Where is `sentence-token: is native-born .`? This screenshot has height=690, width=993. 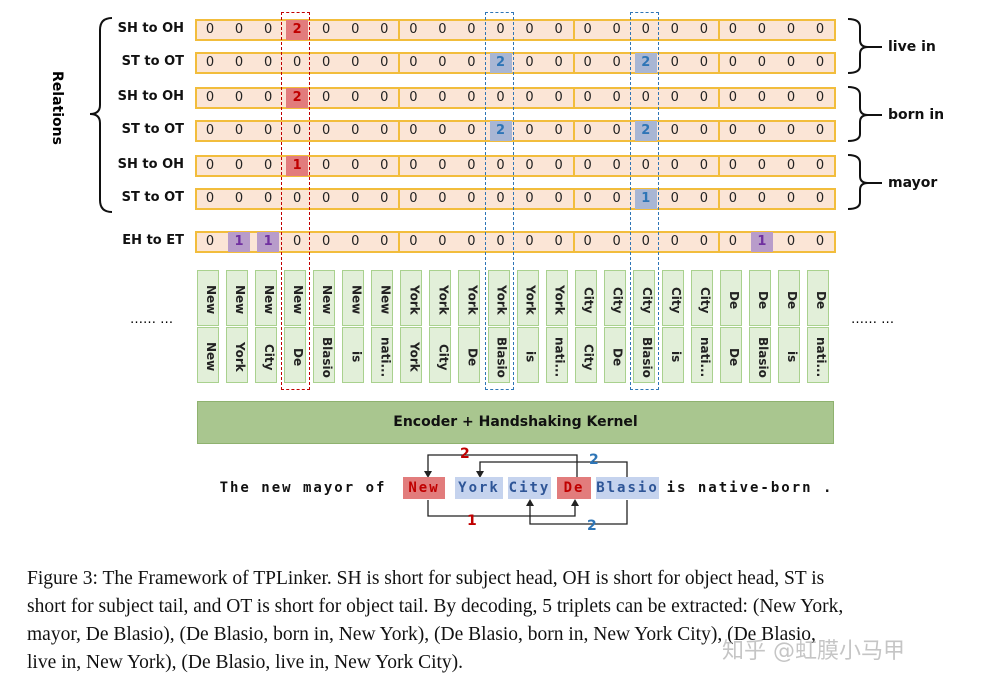 sentence-token: is native-born . is located at coordinates (750, 488).